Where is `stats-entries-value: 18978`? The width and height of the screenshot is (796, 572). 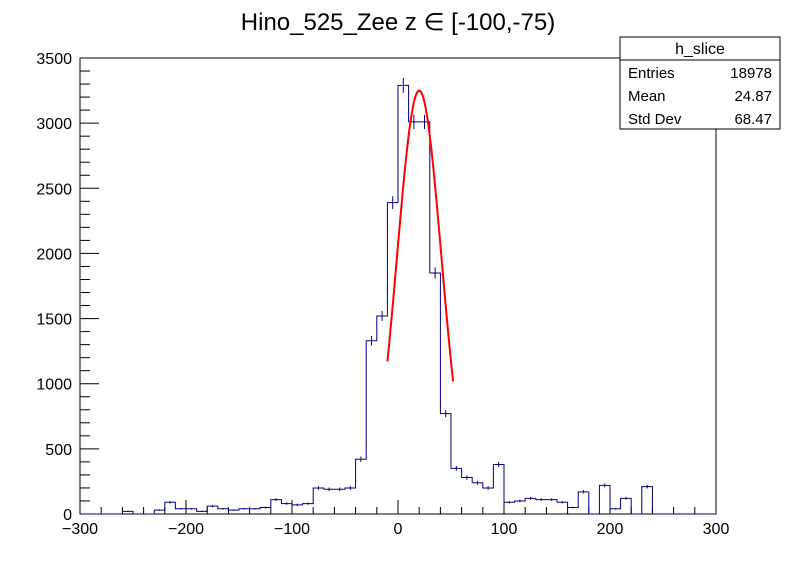 stats-entries-value: 18978 is located at coordinates (751, 73).